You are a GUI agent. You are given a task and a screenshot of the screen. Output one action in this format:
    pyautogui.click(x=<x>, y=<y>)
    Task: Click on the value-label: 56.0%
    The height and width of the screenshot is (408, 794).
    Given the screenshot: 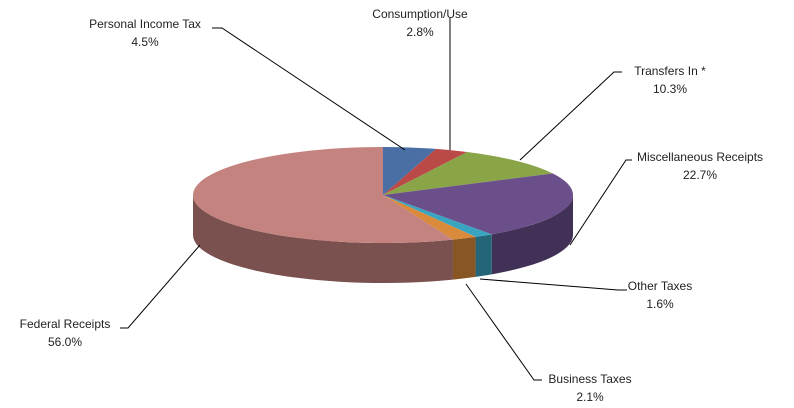 What is the action you would take?
    pyautogui.click(x=65, y=342)
    